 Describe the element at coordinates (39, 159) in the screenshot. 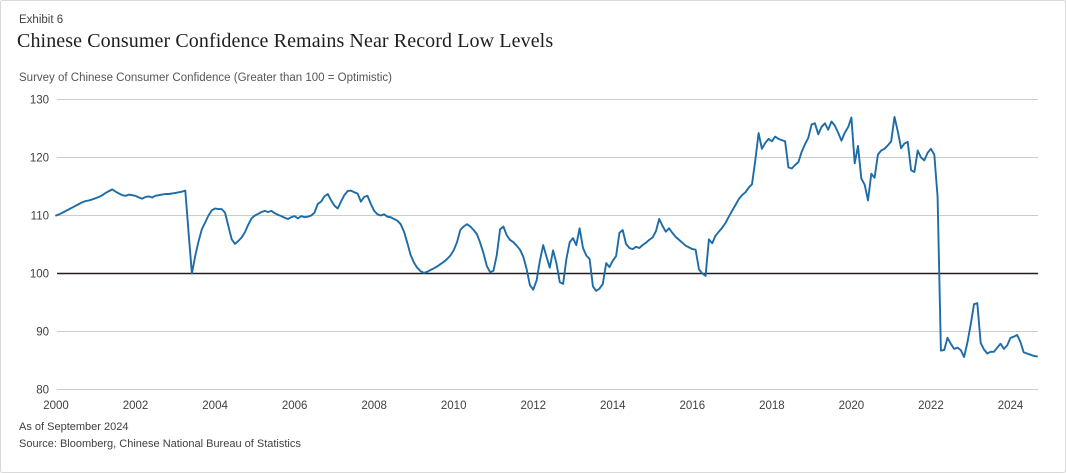

I see `y-axis-tick-label: 120` at that location.